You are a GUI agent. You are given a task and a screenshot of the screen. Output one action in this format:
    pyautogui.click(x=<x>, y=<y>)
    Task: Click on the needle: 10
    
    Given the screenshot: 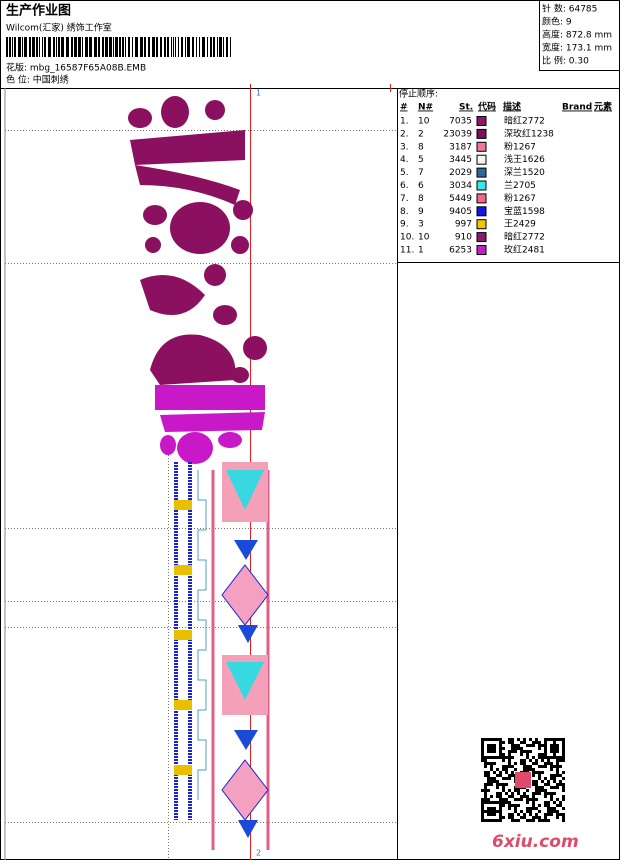 What is the action you would take?
    pyautogui.click(x=424, y=122)
    